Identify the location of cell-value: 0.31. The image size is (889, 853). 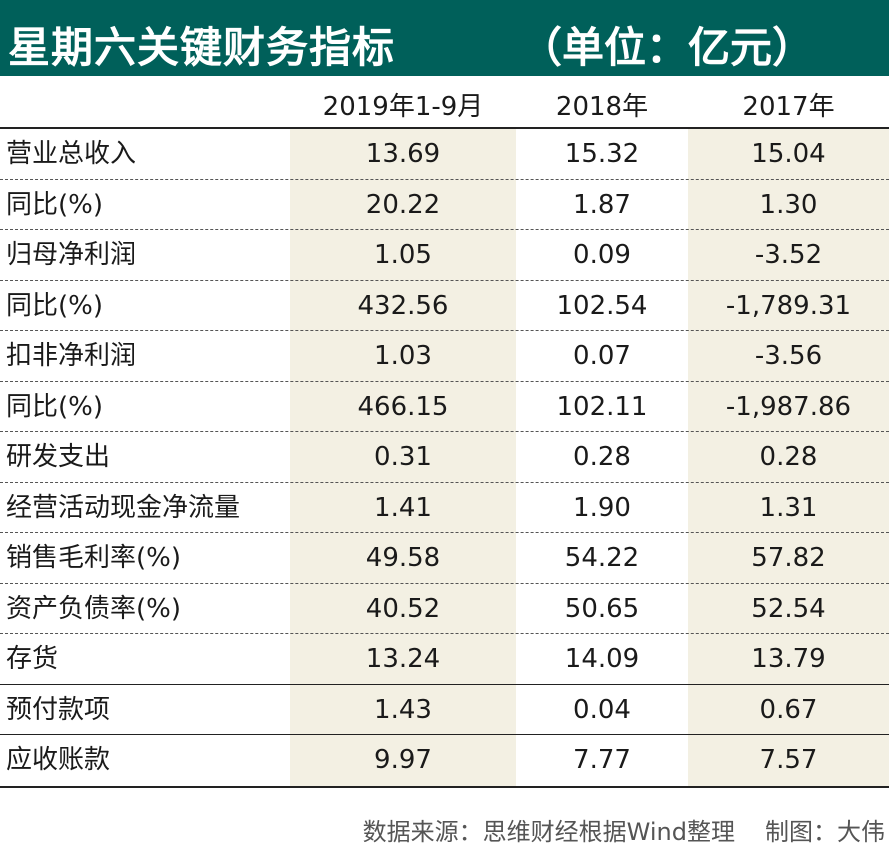
(403, 457).